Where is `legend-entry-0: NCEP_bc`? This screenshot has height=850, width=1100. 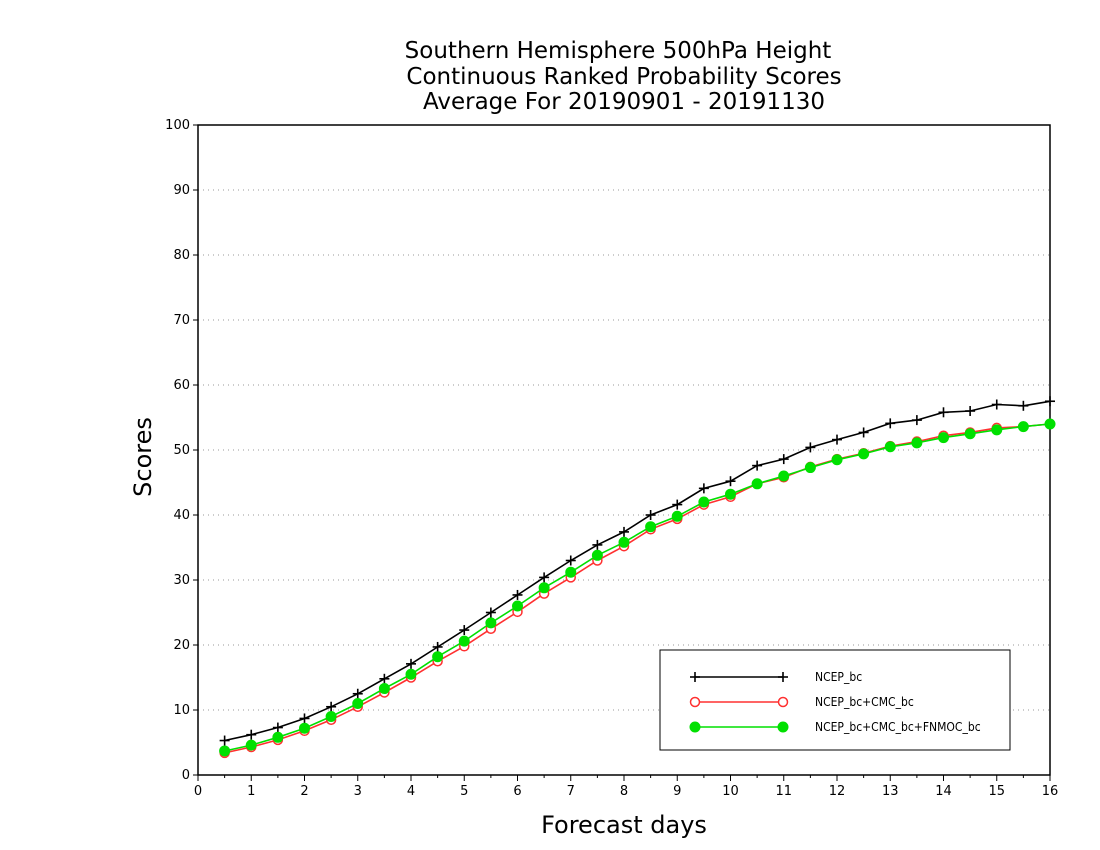
legend-entry-0: NCEP_bc is located at coordinates (776, 677).